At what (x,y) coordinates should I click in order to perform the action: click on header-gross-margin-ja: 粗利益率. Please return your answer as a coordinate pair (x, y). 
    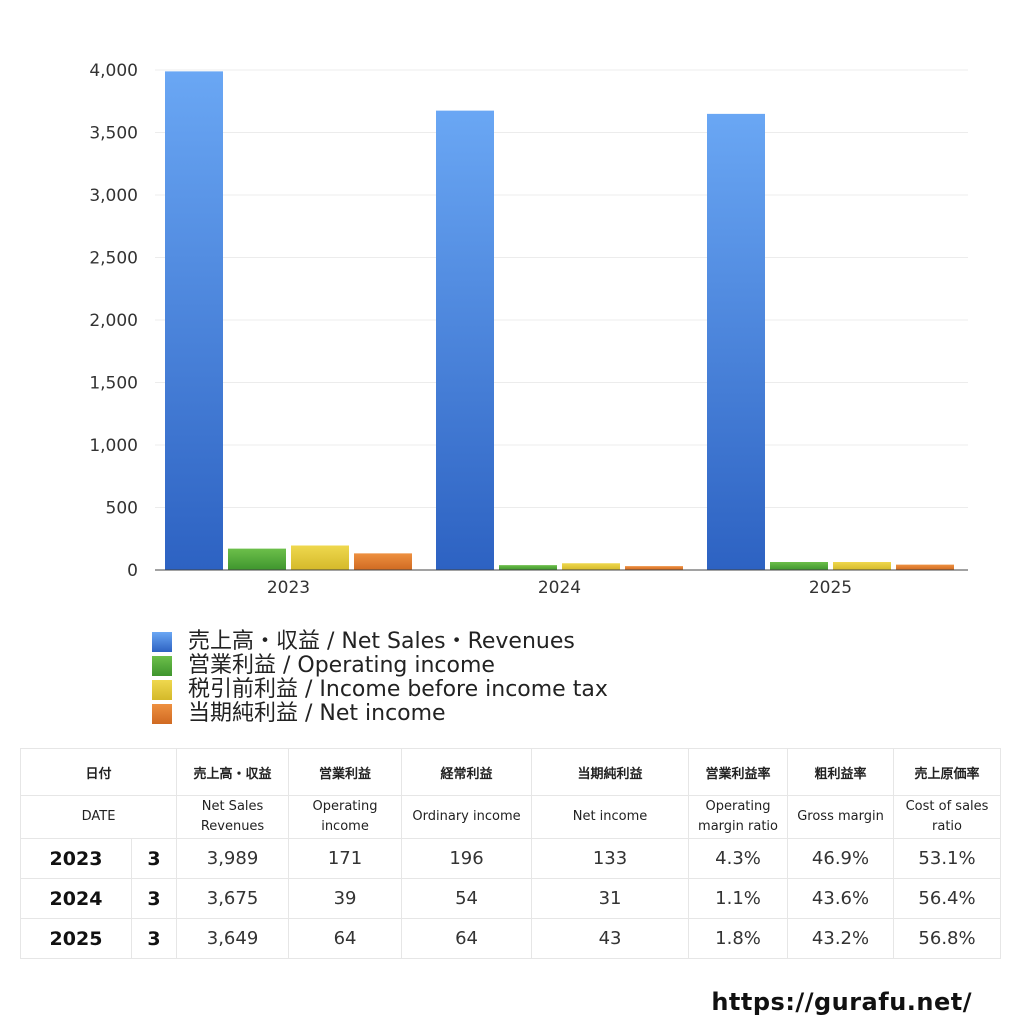
    Looking at the image, I should click on (841, 772).